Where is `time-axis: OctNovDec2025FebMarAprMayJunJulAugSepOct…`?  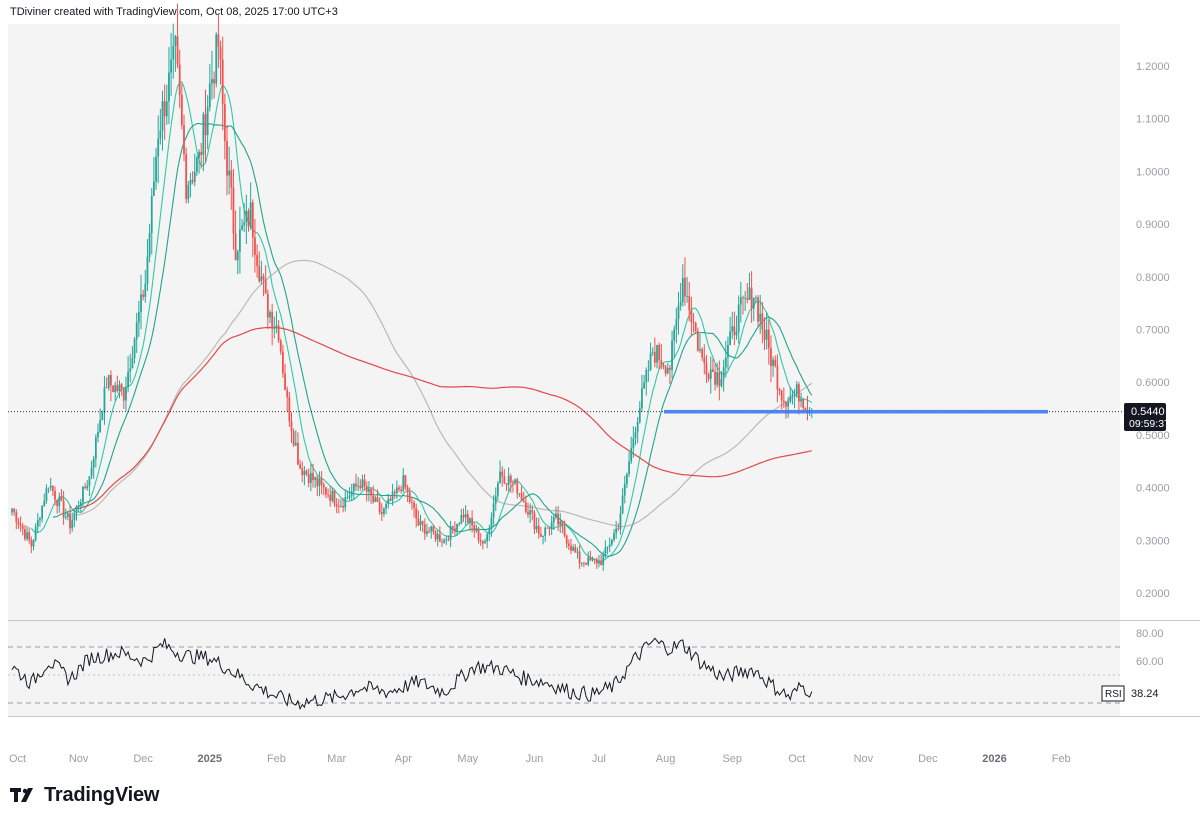 time-axis: OctNovDec2025FebMarAprMayJunJulAugSepOct… is located at coordinates (540, 759).